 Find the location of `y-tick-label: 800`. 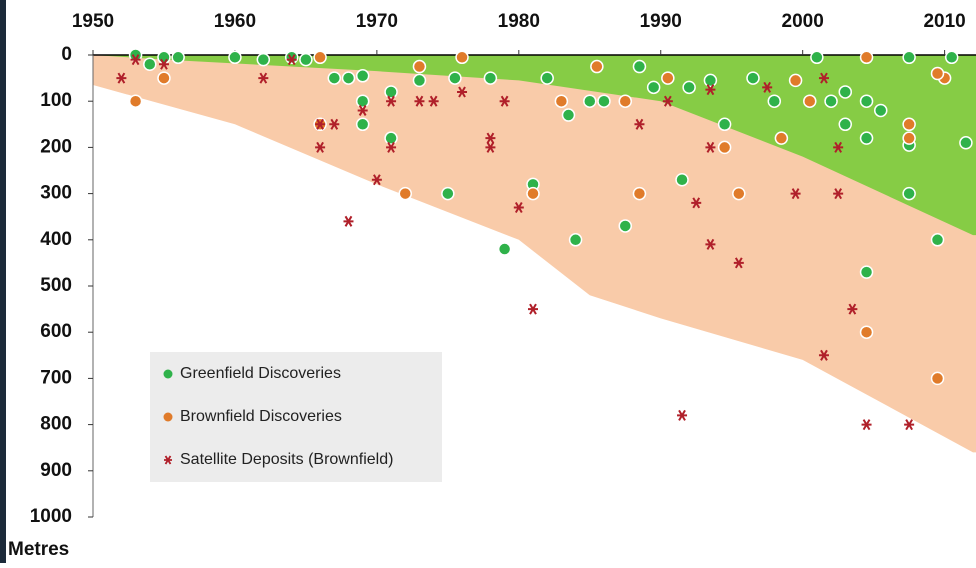

y-tick-label: 800 is located at coordinates (56, 424).